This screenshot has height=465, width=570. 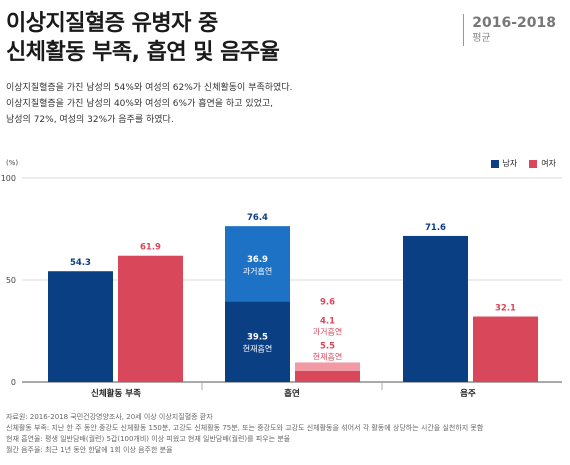 What do you see at coordinates (514, 23) in the screenshot?
I see `period-years: 2016-2018` at bounding box center [514, 23].